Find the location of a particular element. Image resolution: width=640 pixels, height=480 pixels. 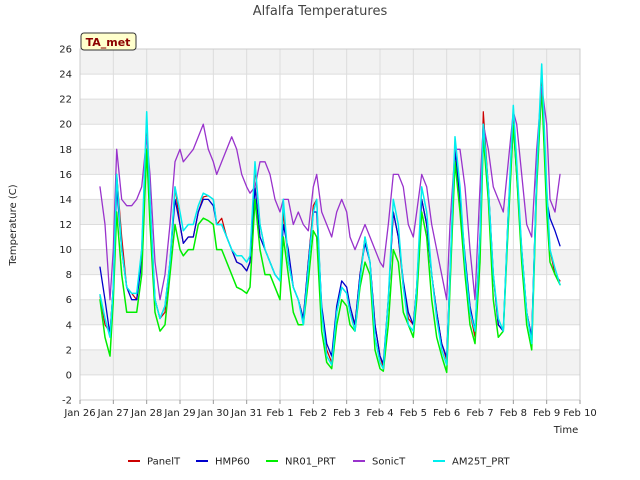

legend-label: SonicT is located at coordinates (389, 462).